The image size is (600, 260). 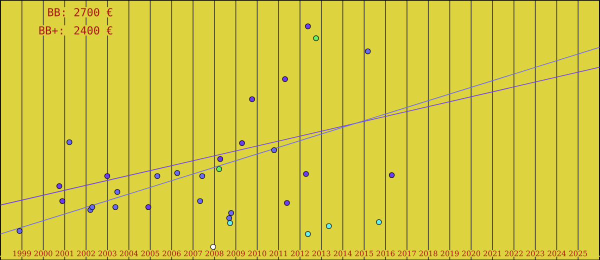 What do you see at coordinates (75, 30) in the screenshot?
I see `annotation: BB+: 2400 €` at bounding box center [75, 30].